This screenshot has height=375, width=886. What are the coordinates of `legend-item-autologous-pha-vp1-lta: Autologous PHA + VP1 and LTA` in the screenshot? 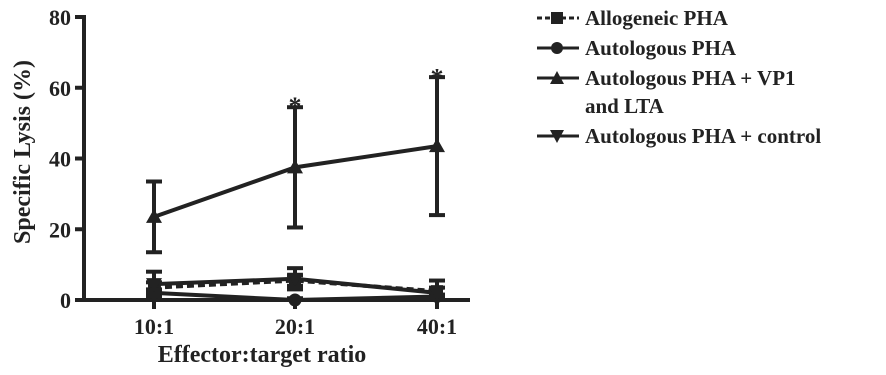 It's located at (710, 93).